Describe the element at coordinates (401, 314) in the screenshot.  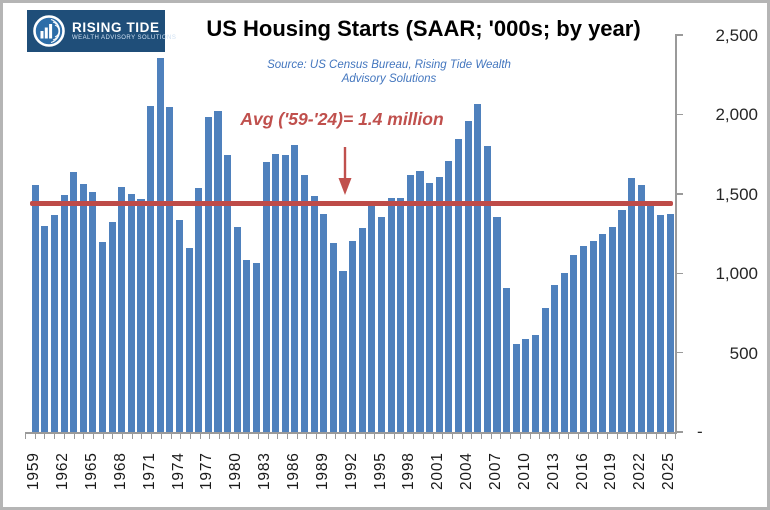
I see `bar-1997` at that location.